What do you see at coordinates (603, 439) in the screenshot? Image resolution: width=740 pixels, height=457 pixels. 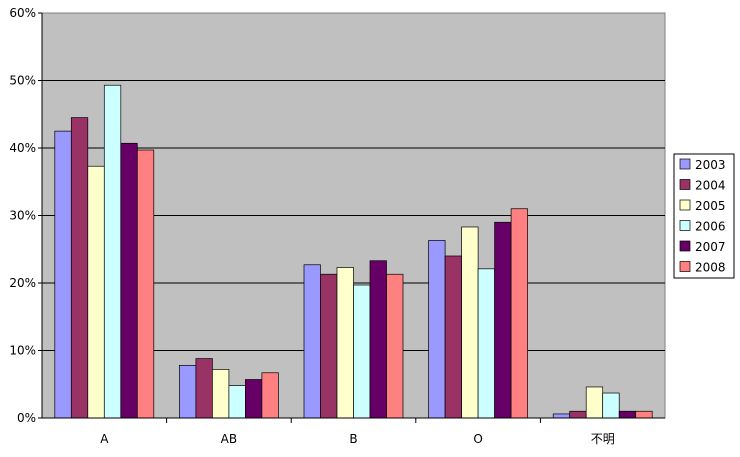 I see `x-tick-label: 不明` at bounding box center [603, 439].